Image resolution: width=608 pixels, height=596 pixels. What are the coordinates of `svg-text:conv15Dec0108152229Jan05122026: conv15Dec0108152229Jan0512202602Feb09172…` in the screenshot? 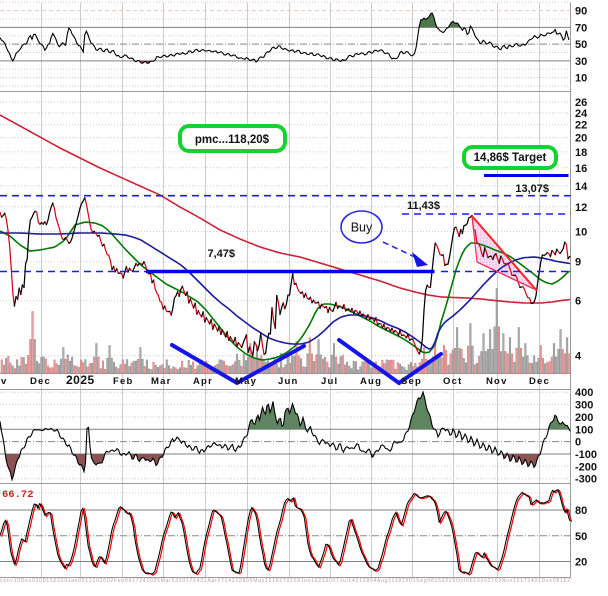 It's located at (285, 581).